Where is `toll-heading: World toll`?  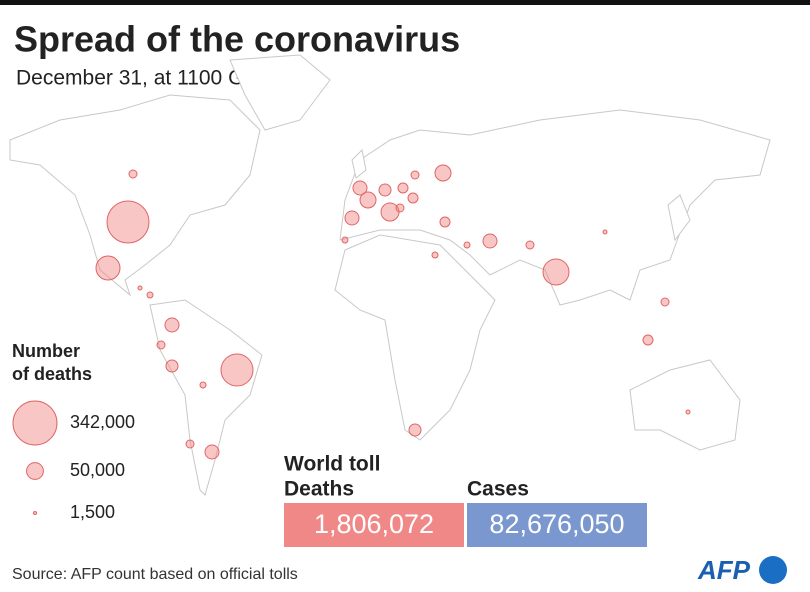 toll-heading: World toll is located at coordinates (332, 464).